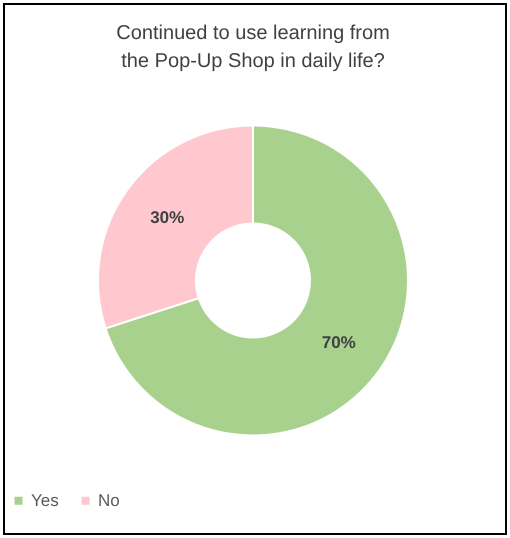 The width and height of the screenshot is (510, 538). I want to click on legend-label: No, so click(109, 500).